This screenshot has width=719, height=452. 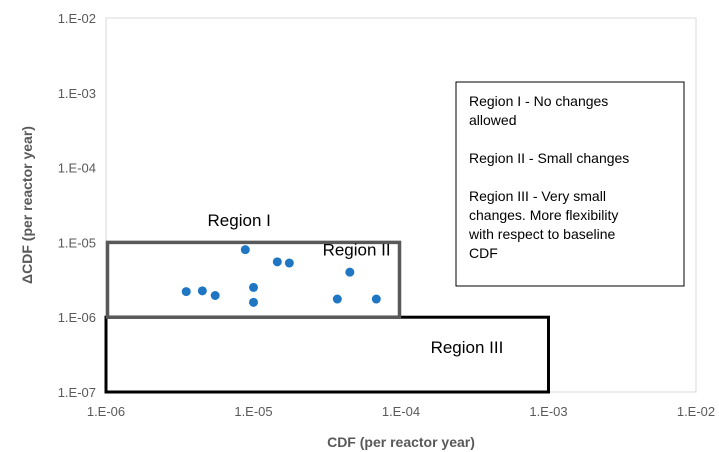 I want to click on region-box-region-ii, so click(x=253, y=279).